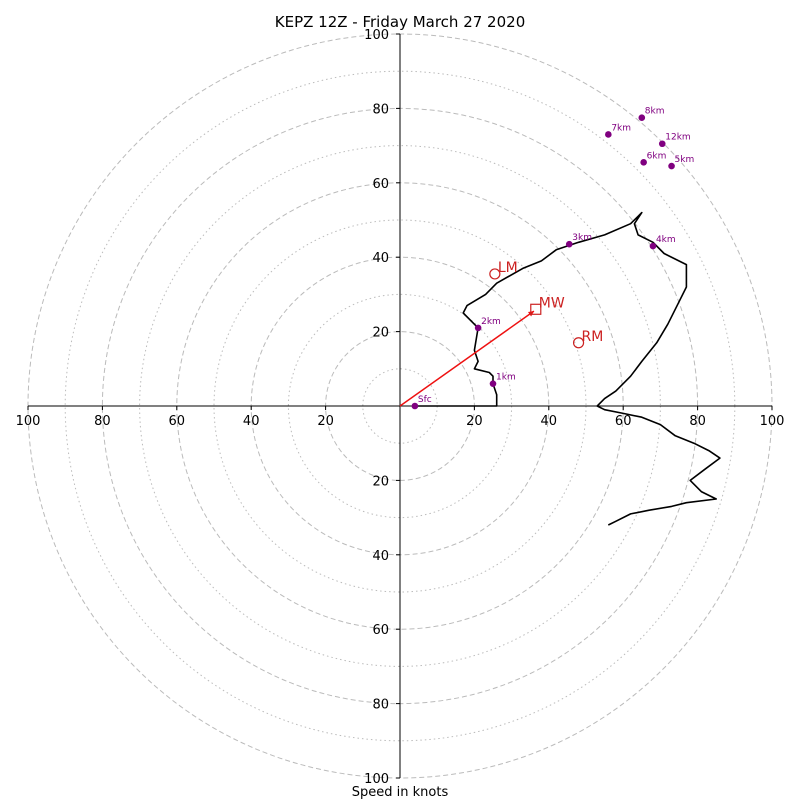 The height and width of the screenshot is (800, 800). I want to click on x-tick-labels: 100 80 60 40 20 20 40 60 80 100, so click(400, 417).